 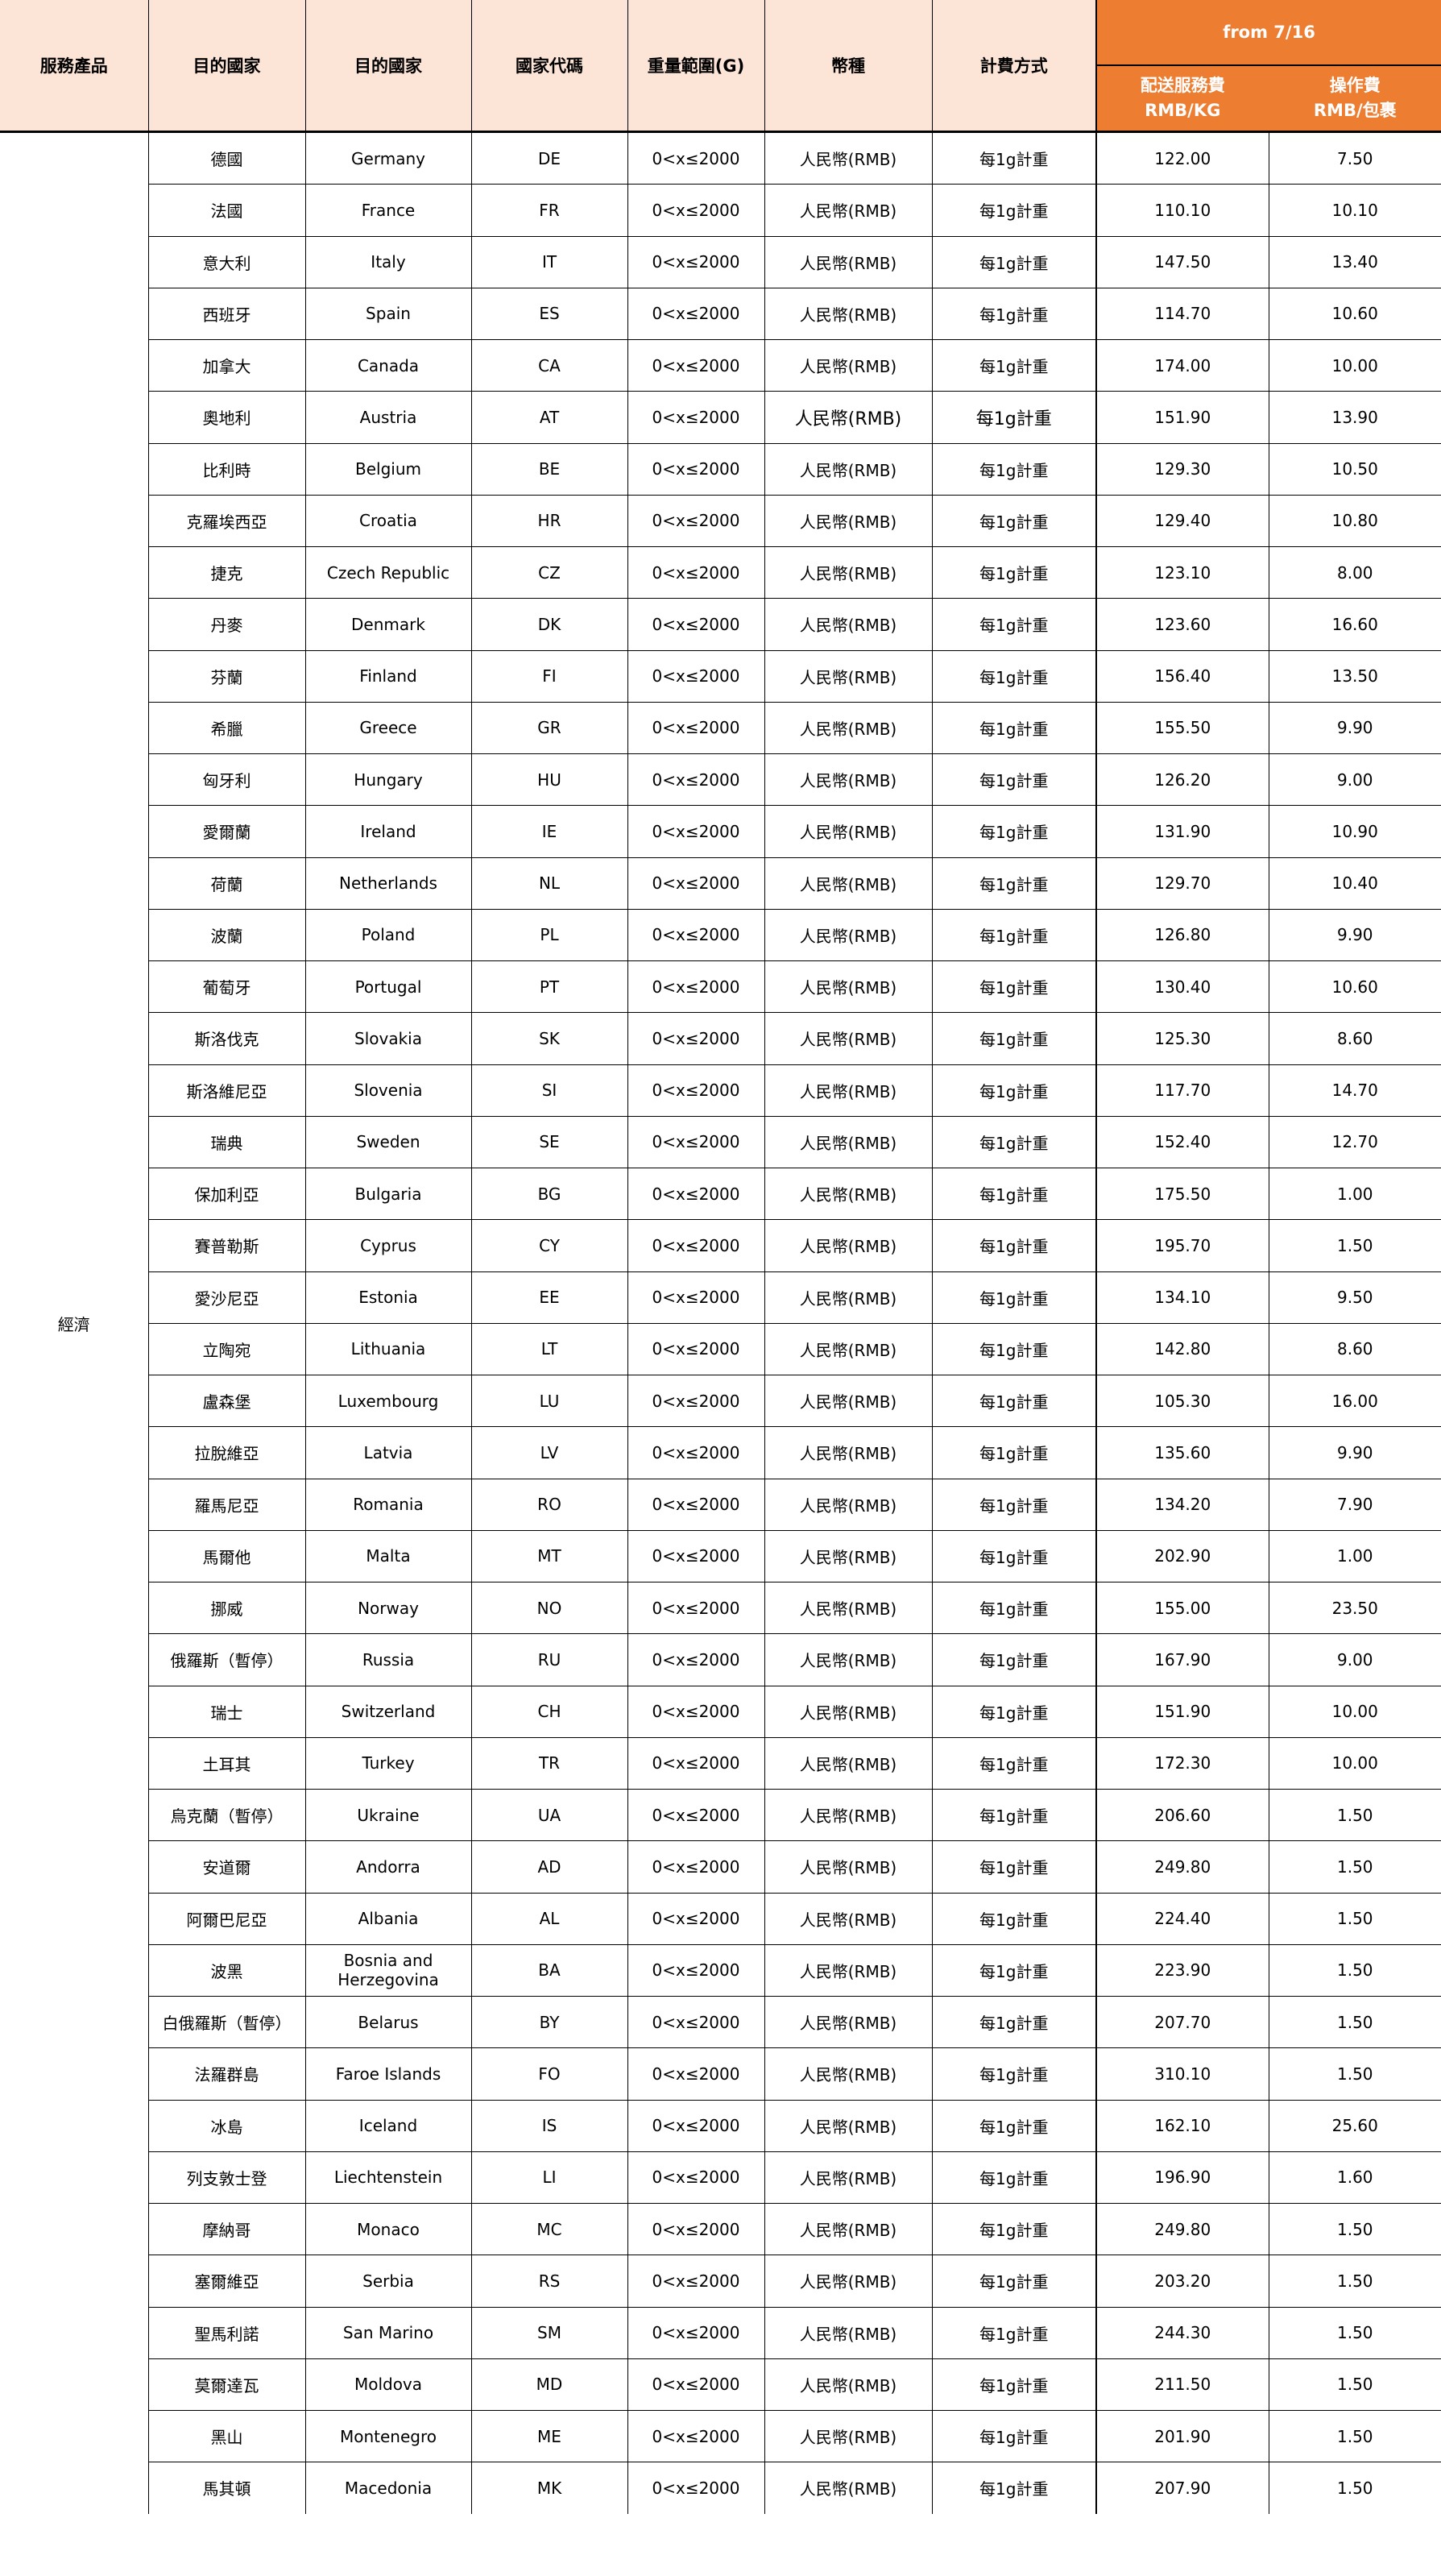 What do you see at coordinates (226, 261) in the screenshot?
I see `cell-zh: 意大利` at bounding box center [226, 261].